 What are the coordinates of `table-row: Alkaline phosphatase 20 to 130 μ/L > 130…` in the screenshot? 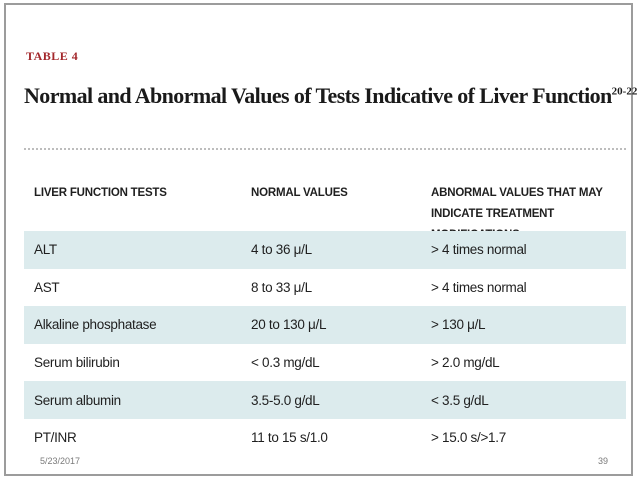 It's located at (325, 325).